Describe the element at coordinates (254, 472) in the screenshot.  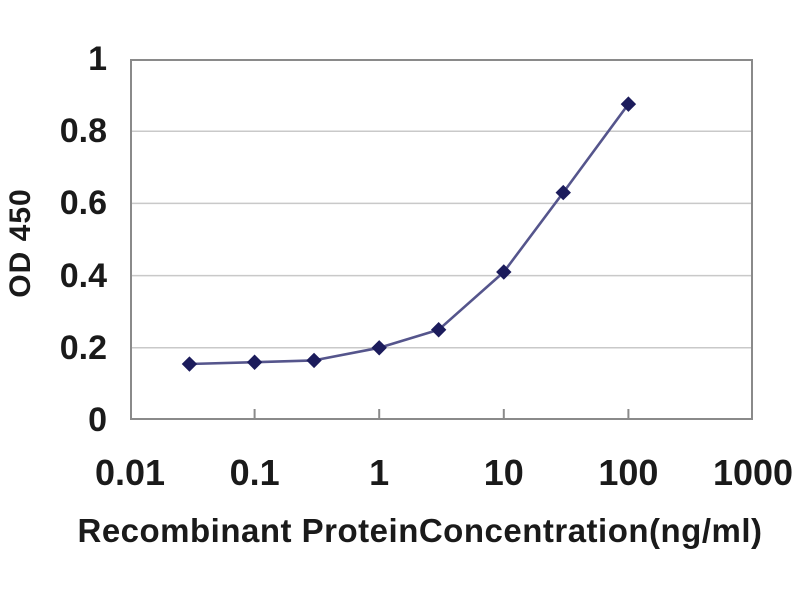
I see `x-tick-label: 0.1` at that location.